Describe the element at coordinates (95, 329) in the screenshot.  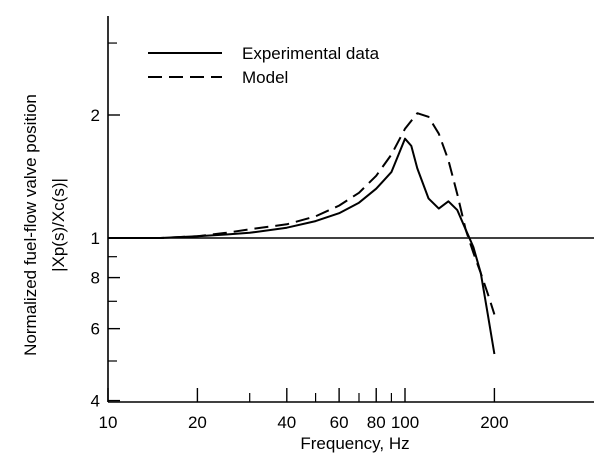
I see `y-tick-label: 6` at that location.